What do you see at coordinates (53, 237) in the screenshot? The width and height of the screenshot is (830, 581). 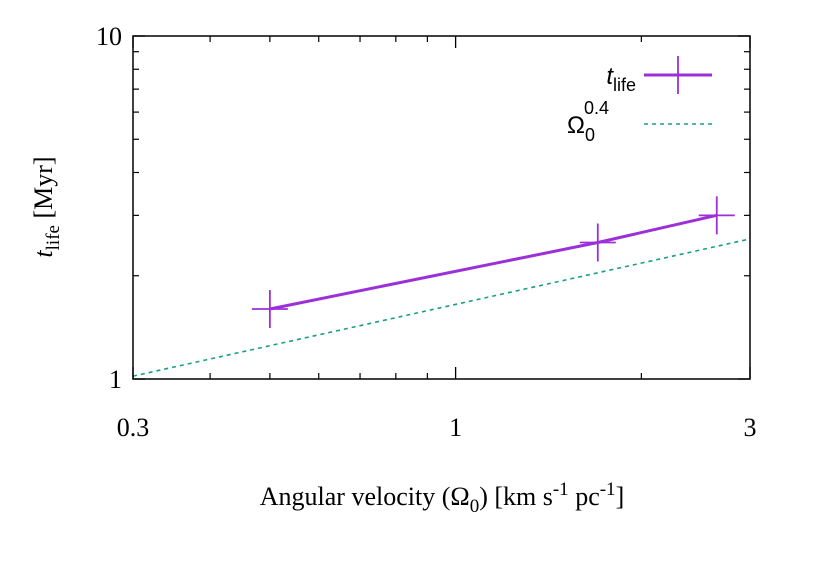 I see `y-axis-label-sub: life` at bounding box center [53, 237].